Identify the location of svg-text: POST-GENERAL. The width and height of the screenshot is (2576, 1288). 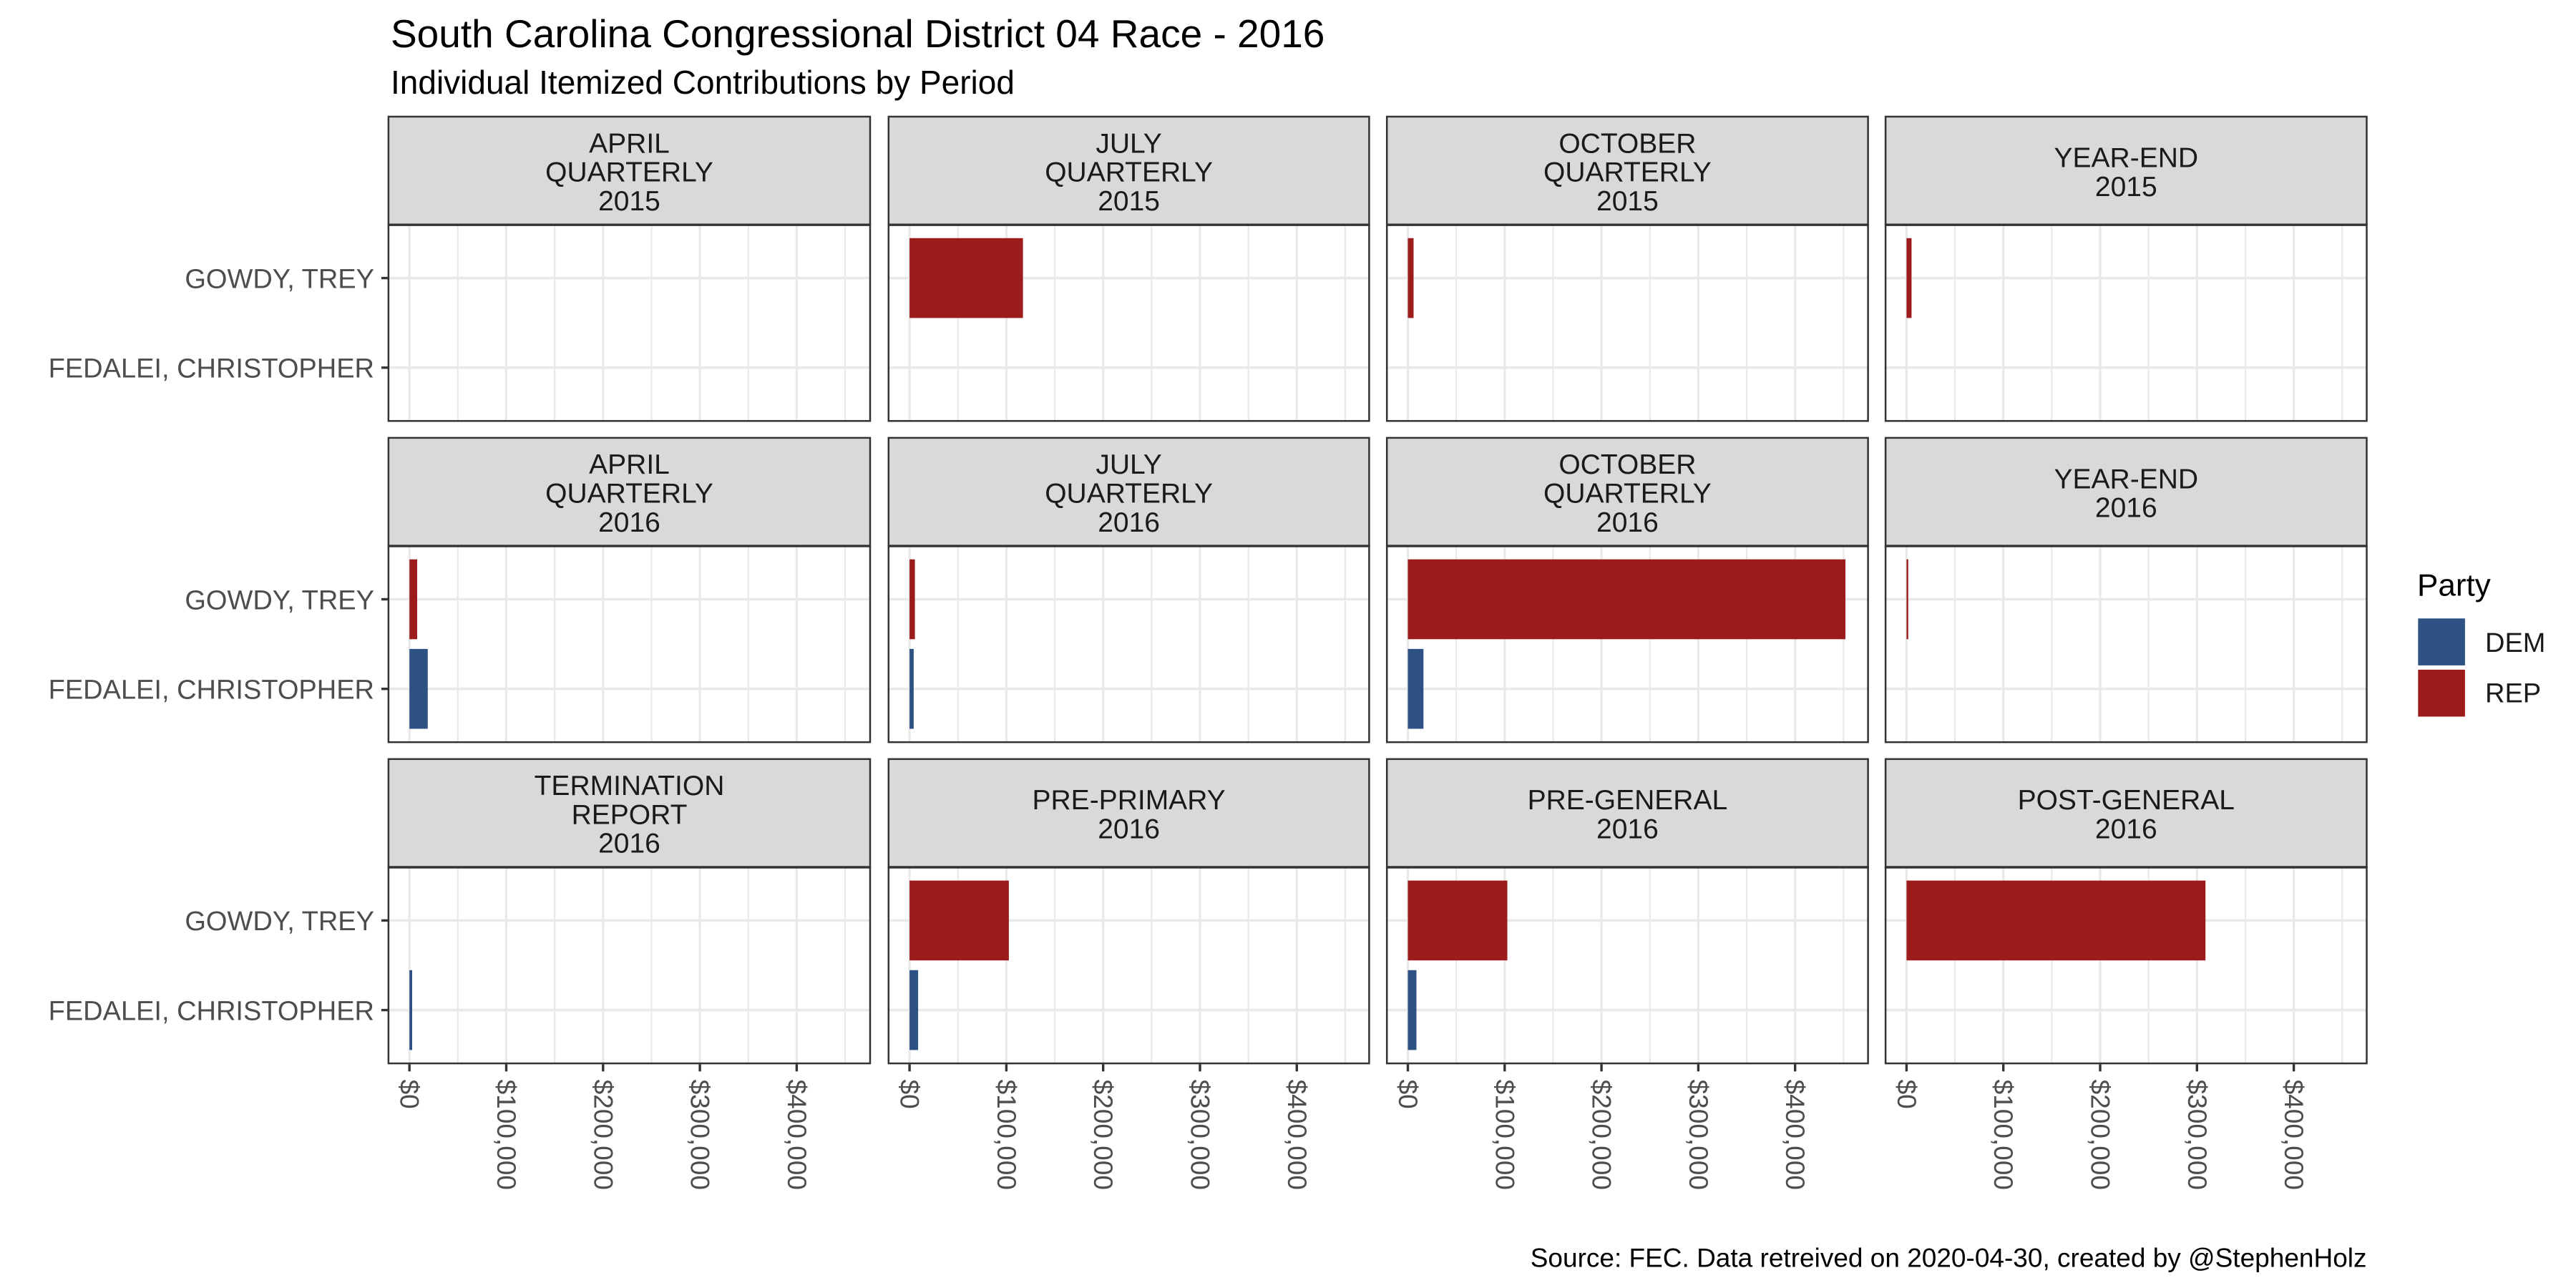
(2126, 800).